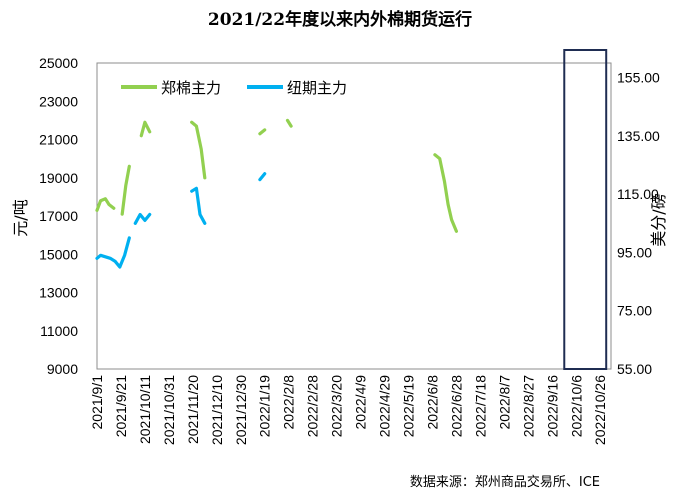  What do you see at coordinates (638, 78) in the screenshot?
I see `right-tick-label: 155.00` at bounding box center [638, 78].